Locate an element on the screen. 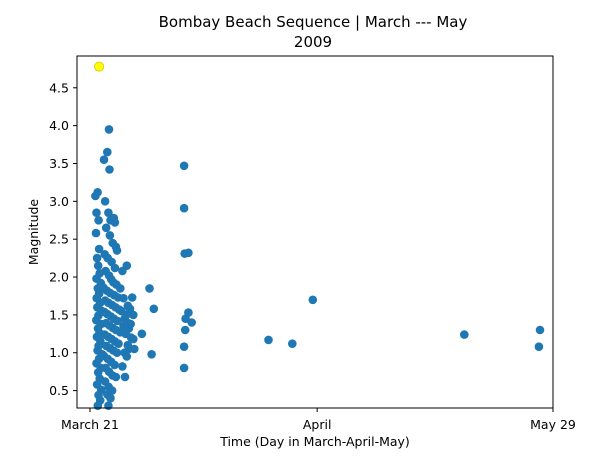 The width and height of the screenshot is (614, 461). y-tick-label: 1.5 is located at coordinates (59, 314).